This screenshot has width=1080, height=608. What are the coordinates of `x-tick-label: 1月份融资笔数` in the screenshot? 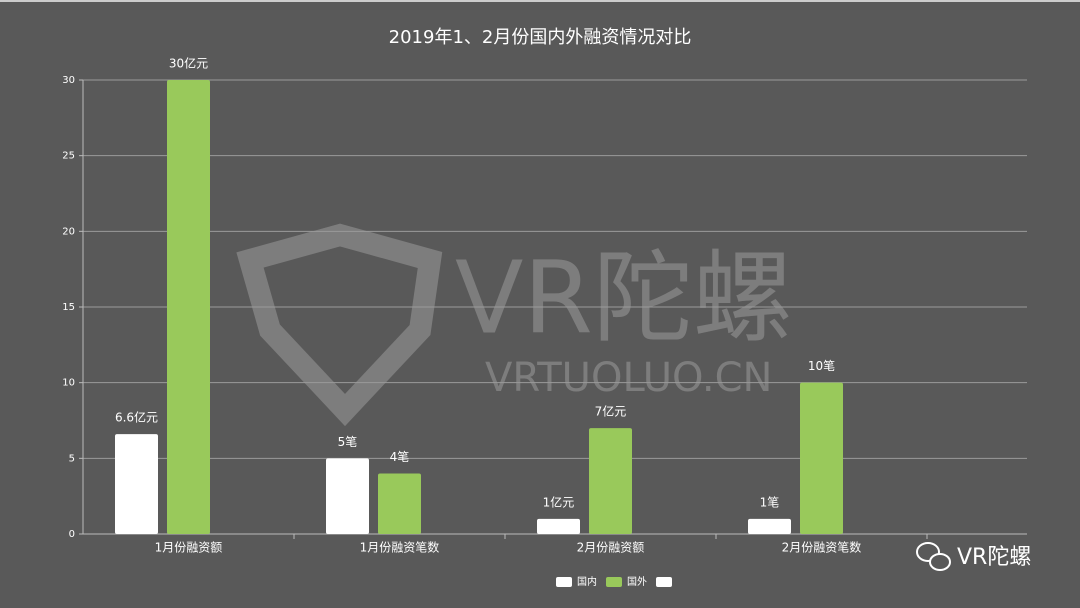 It's located at (400, 547).